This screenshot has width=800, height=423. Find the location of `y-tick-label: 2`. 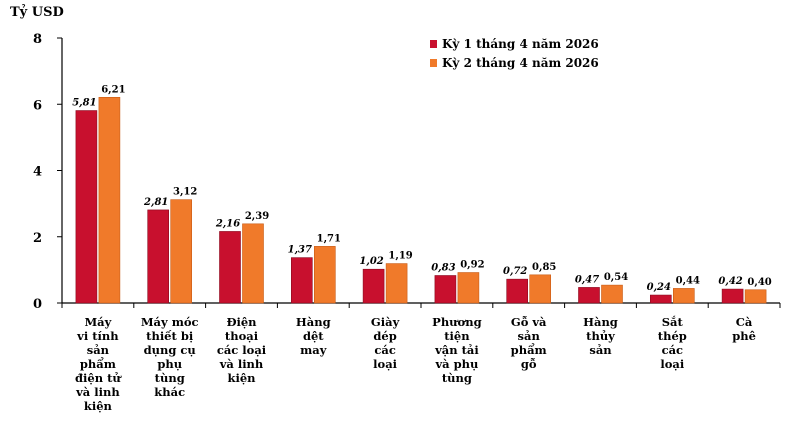

y-tick-label: 2 is located at coordinates (37, 238).